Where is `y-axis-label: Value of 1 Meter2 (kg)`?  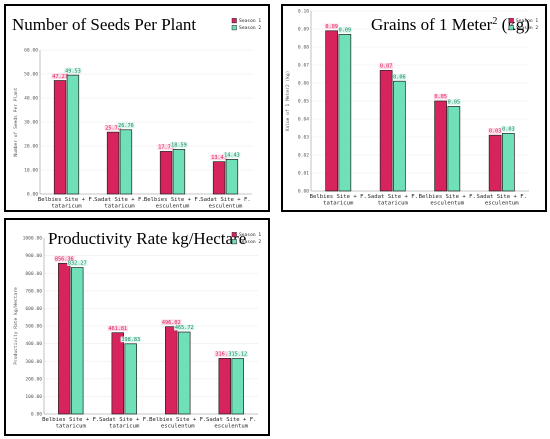 y-axis-label: Value of 1 Meter2 (kg) is located at coordinates (288, 101).